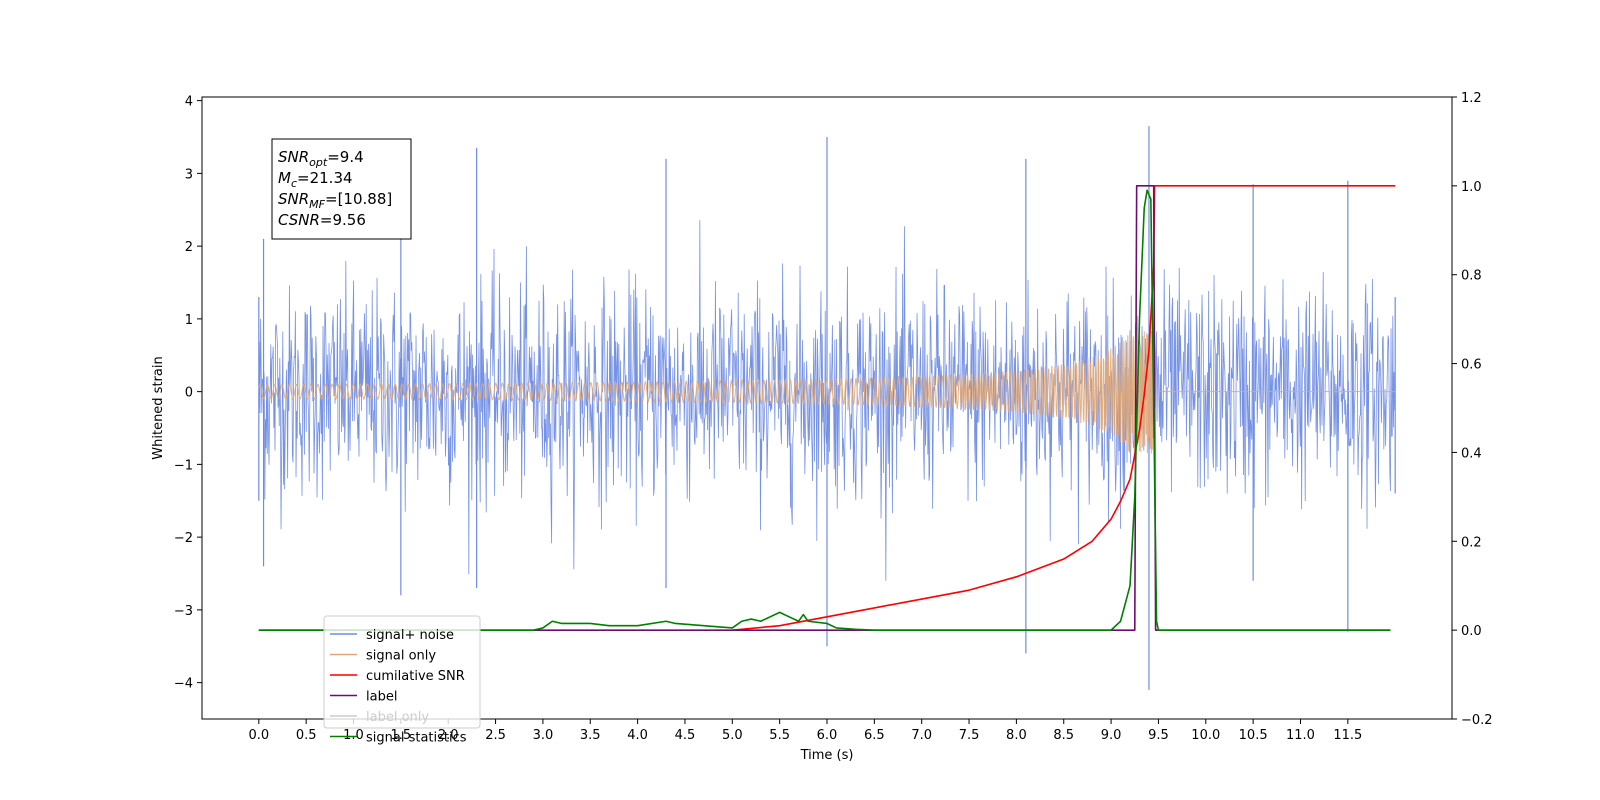 Image resolution: width=1600 pixels, height=800 pixels. Describe the element at coordinates (1253, 735) in the screenshot. I see `x-tick-label: 10.5` at that location.